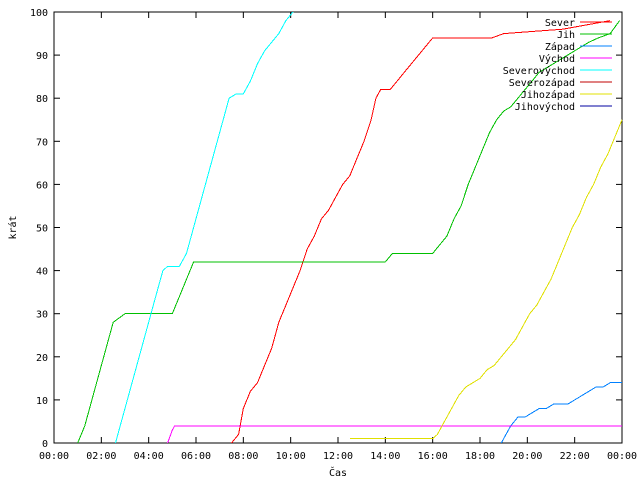 The image size is (640, 480). Describe the element at coordinates (545, 107) in the screenshot. I see `legend-label: Jihovýchod` at that location.